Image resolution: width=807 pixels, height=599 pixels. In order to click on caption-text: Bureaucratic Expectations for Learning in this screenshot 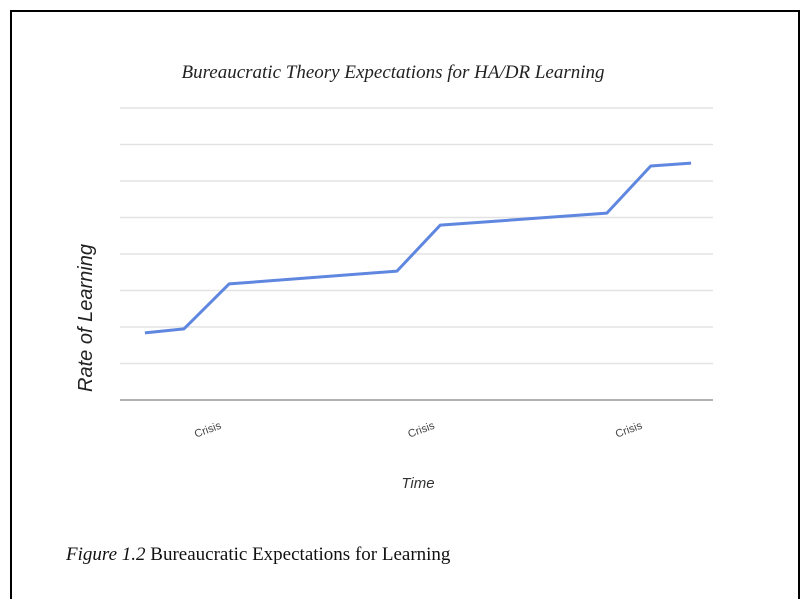, I will do `click(300, 554)`.